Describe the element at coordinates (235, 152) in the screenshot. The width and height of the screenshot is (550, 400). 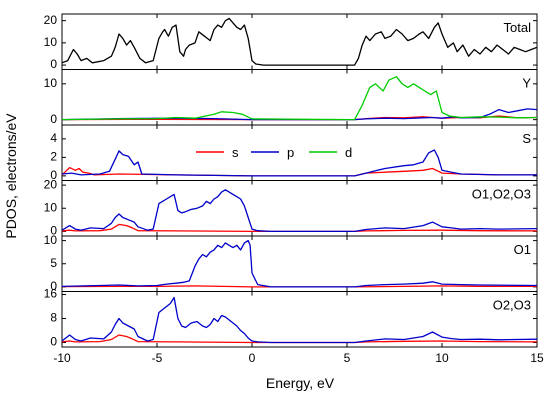
I see `legend-label-s: s` at that location.